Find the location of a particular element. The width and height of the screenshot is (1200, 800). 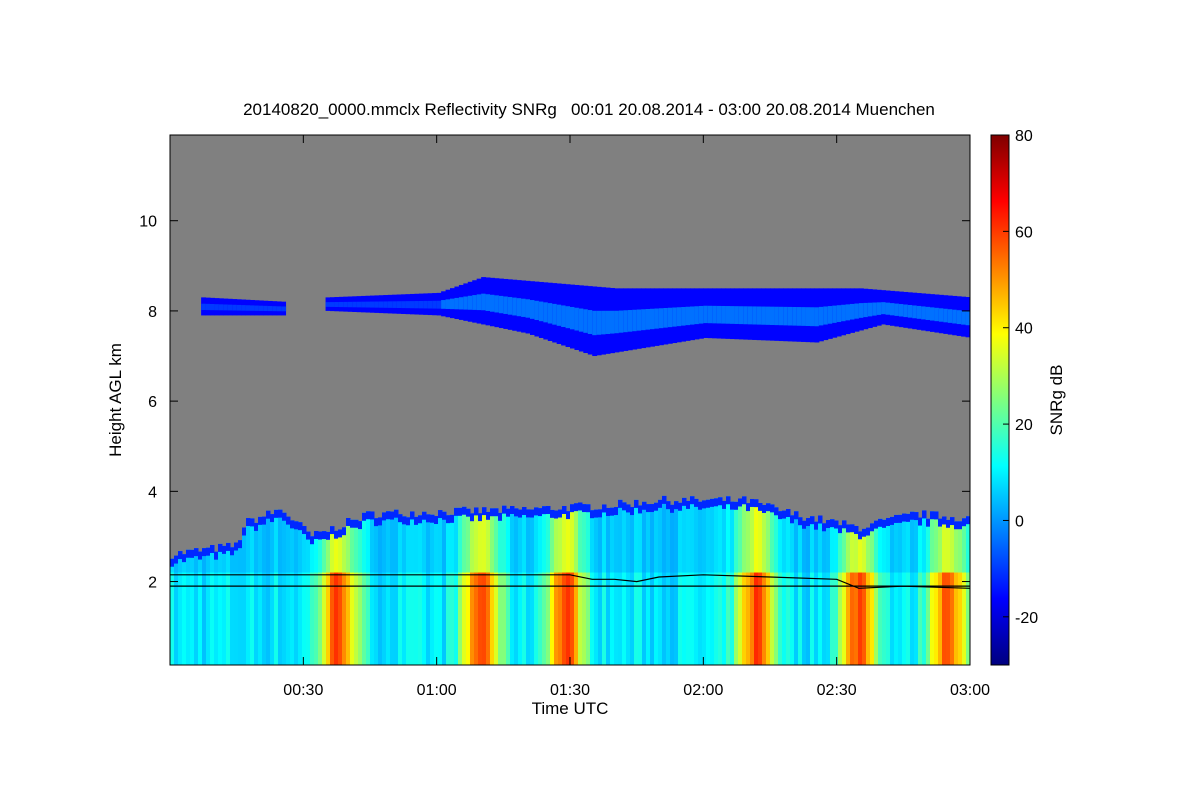

lower-cloud-layer is located at coordinates (570, 580).